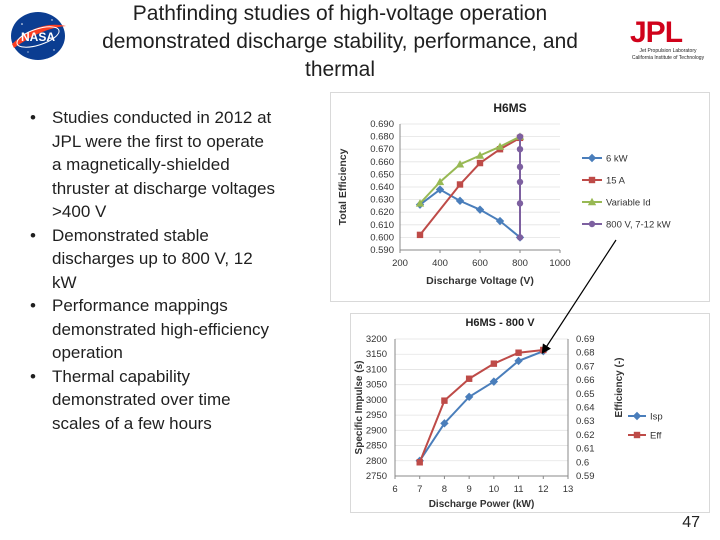 The width and height of the screenshot is (720, 540). What do you see at coordinates (585, 339) in the screenshot?
I see `y2-tick-label: 0.69` at bounding box center [585, 339].